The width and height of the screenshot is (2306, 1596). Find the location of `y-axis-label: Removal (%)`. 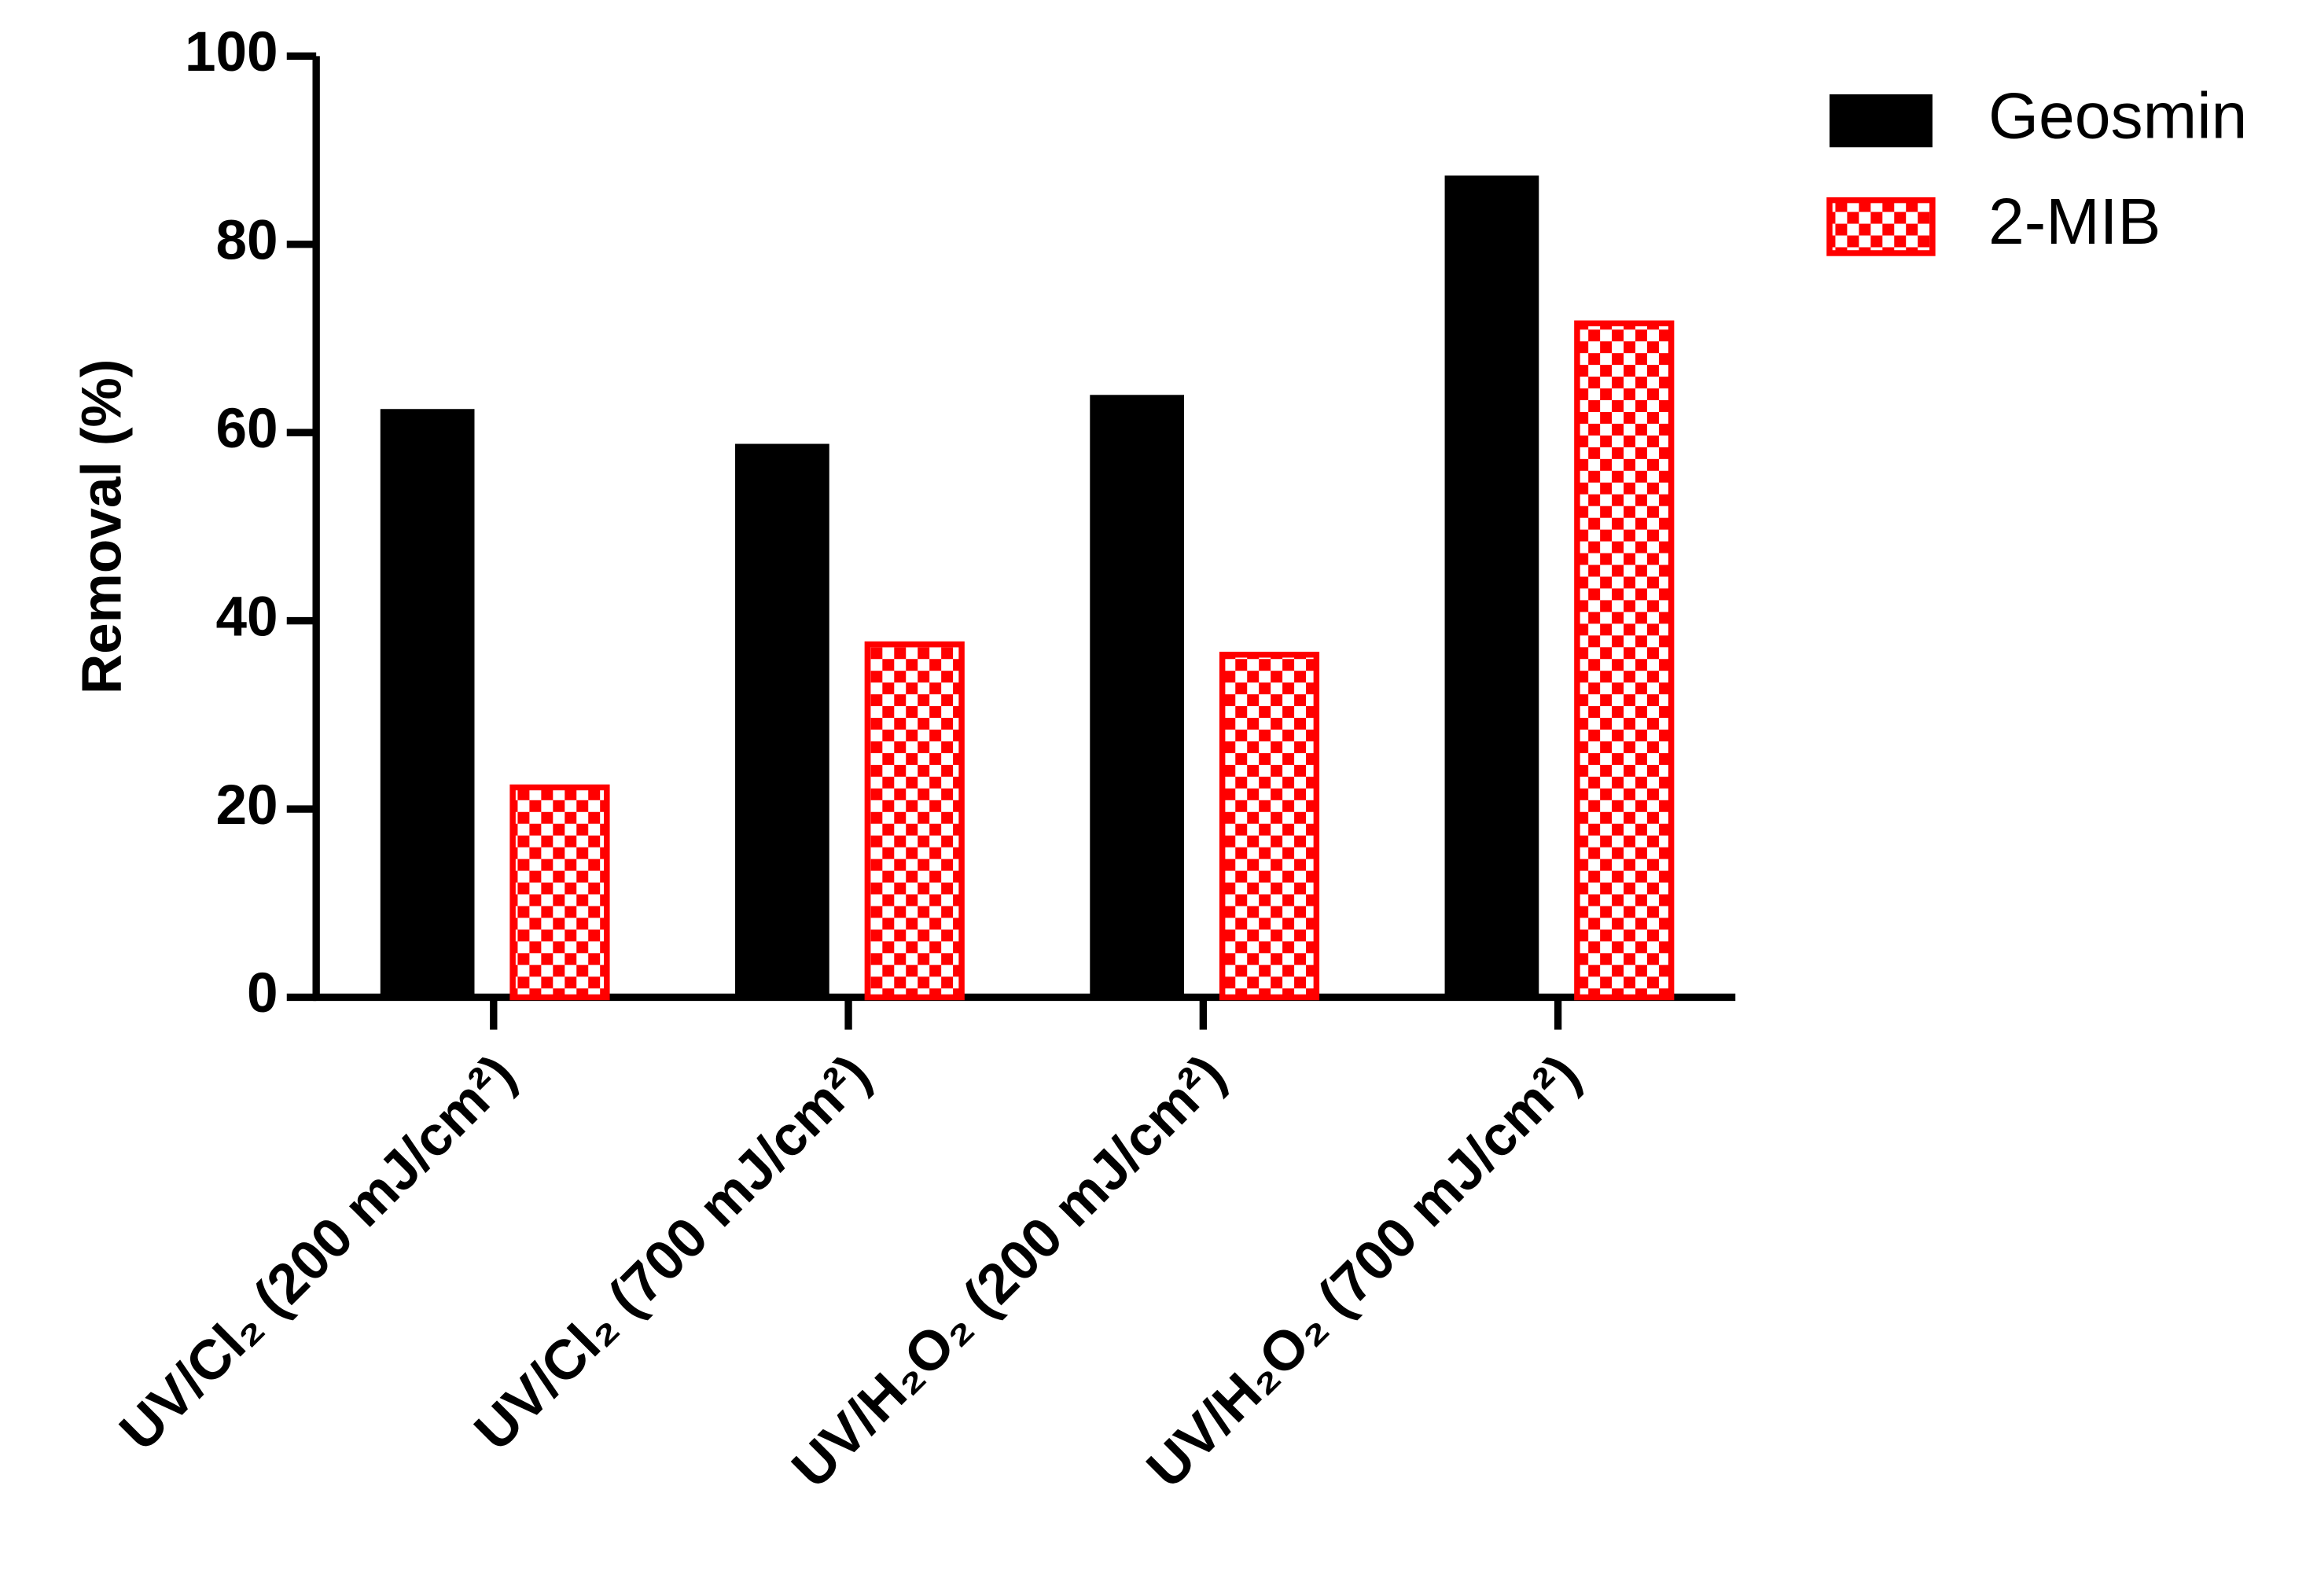

y-axis-label: Removal (%) is located at coordinates (102, 527).